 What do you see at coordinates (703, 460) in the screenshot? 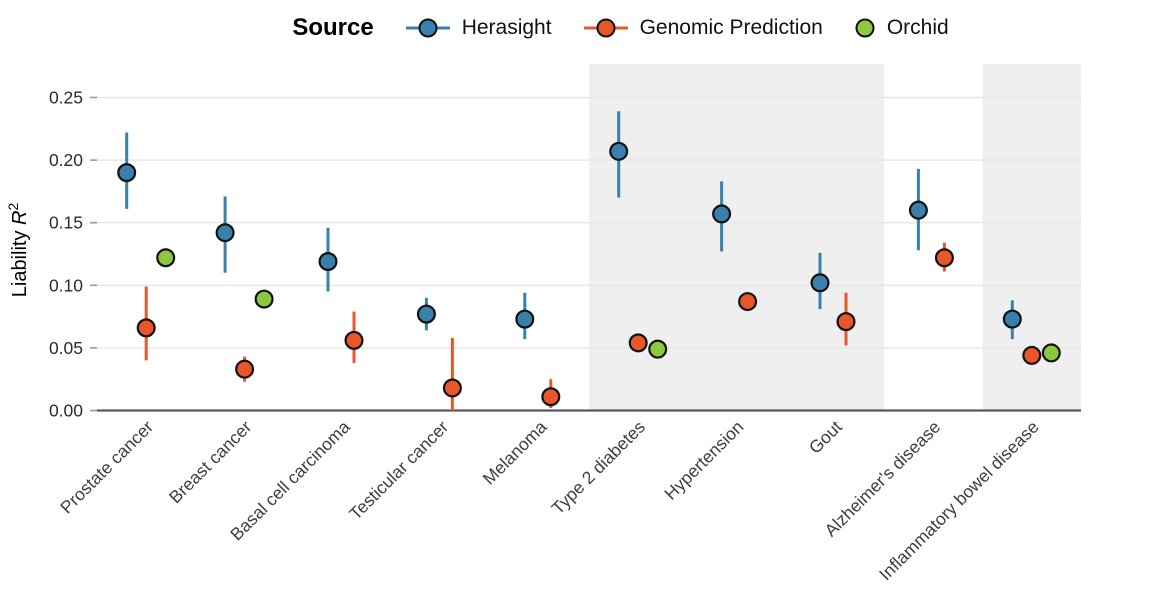
I see `x-axis-label: Hypertension` at bounding box center [703, 460].